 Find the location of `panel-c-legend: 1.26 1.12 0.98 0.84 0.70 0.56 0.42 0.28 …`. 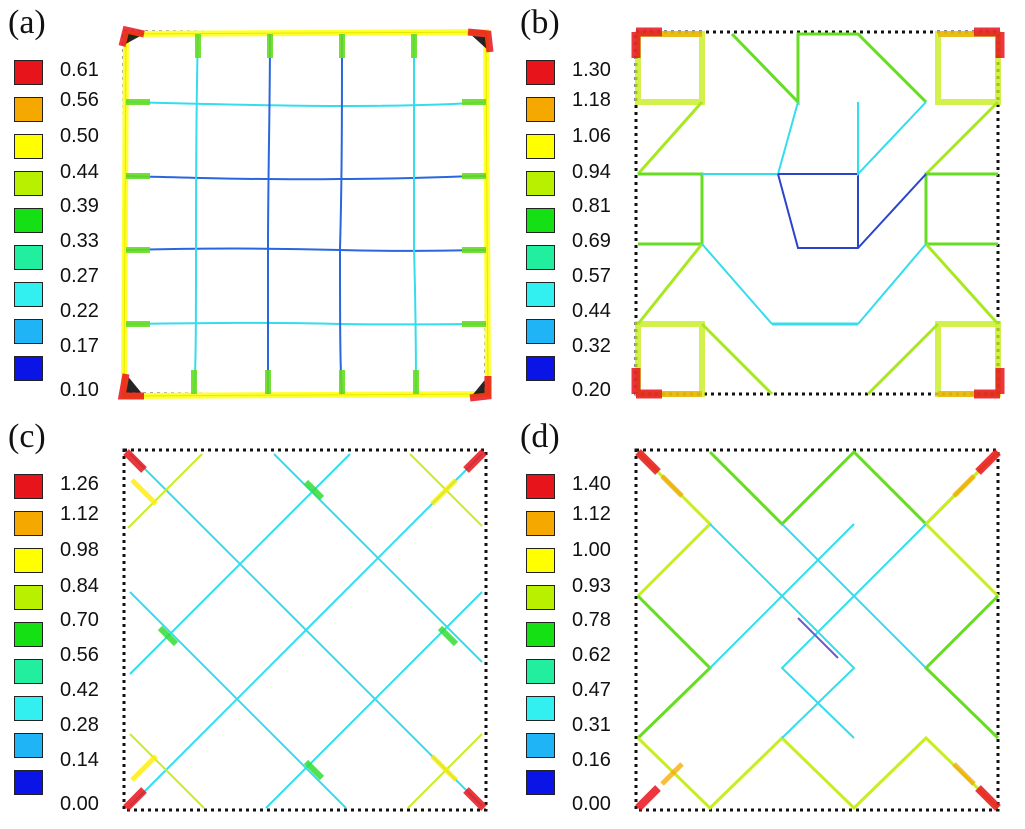

panel-c-legend: 1.26 1.12 0.98 0.84 0.70 0.56 0.42 0.28 … is located at coordinates (69, 644).